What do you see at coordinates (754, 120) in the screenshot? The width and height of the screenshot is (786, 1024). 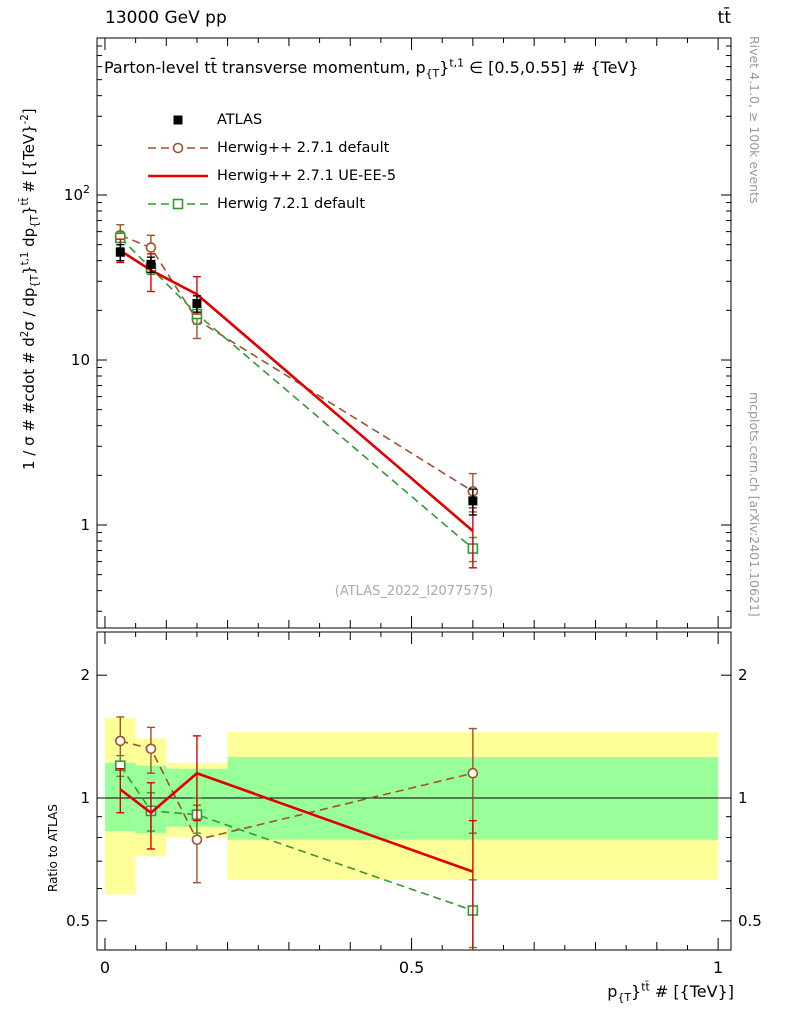 I see `rivet-version-caption: Rivet 4.1.0, ≥ 100k events` at bounding box center [754, 120].